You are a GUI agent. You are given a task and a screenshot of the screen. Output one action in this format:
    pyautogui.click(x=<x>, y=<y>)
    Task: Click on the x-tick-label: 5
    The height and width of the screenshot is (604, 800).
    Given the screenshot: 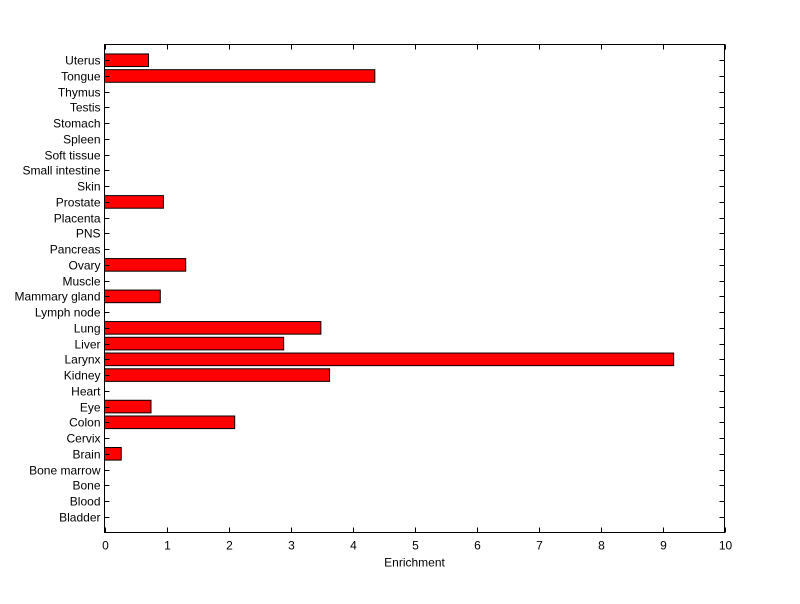 What is the action you would take?
    pyautogui.click(x=415, y=546)
    